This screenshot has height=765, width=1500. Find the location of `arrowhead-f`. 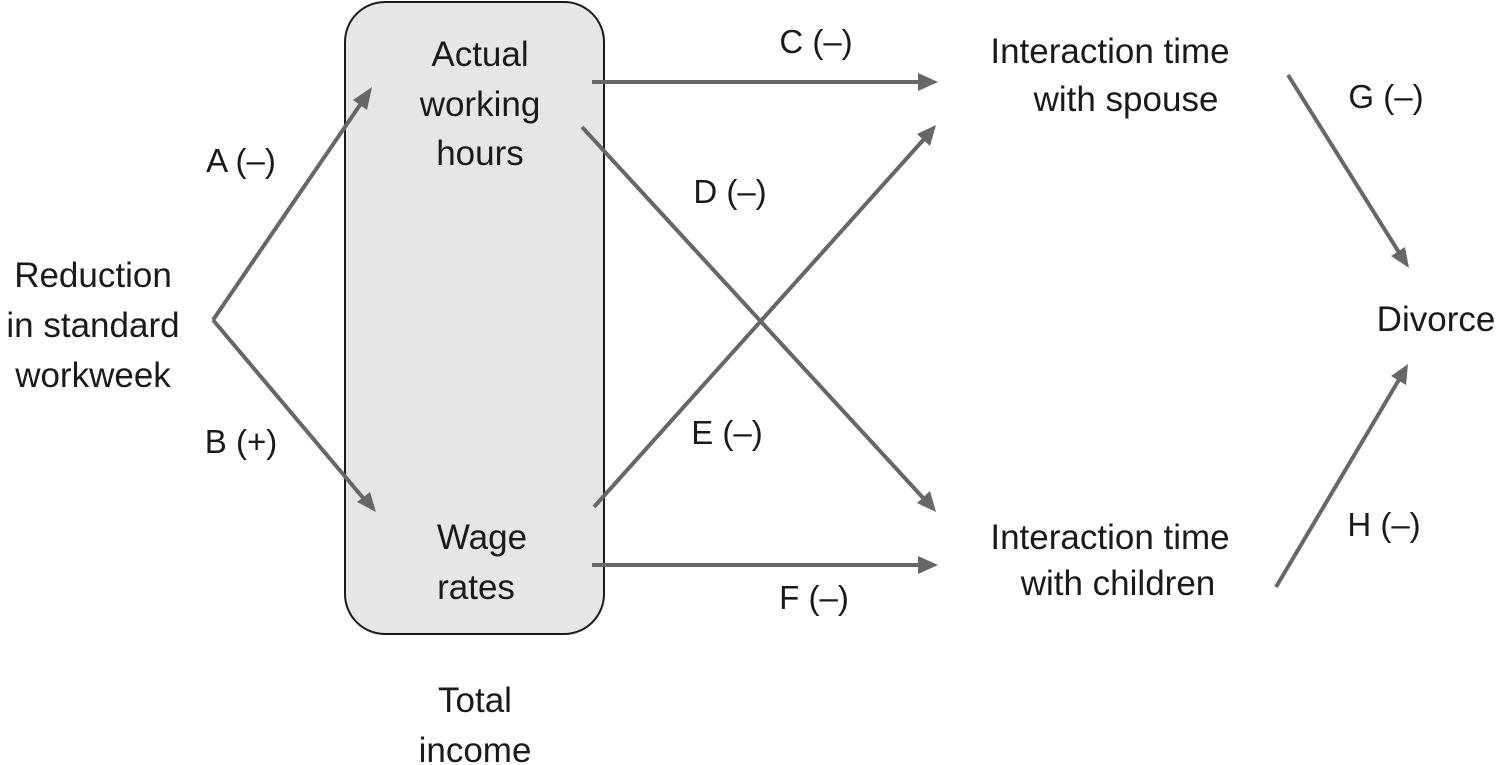

arrowhead-f is located at coordinates (928, 565).